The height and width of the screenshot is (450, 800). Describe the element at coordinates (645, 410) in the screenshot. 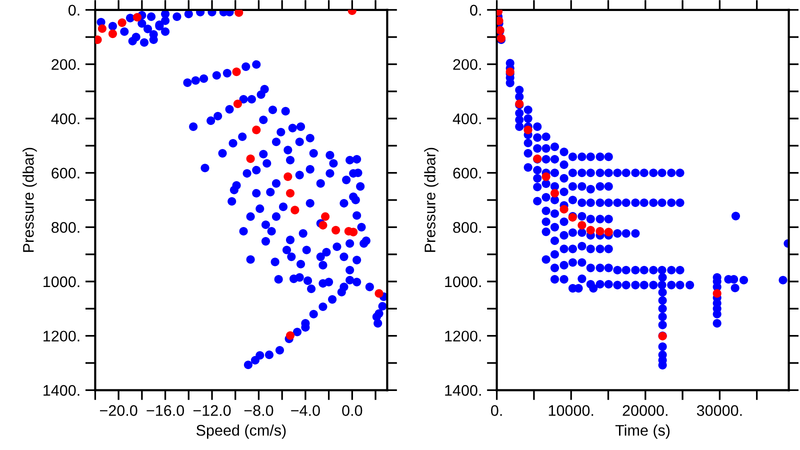

I see `x-tick-label: 20000.` at that location.